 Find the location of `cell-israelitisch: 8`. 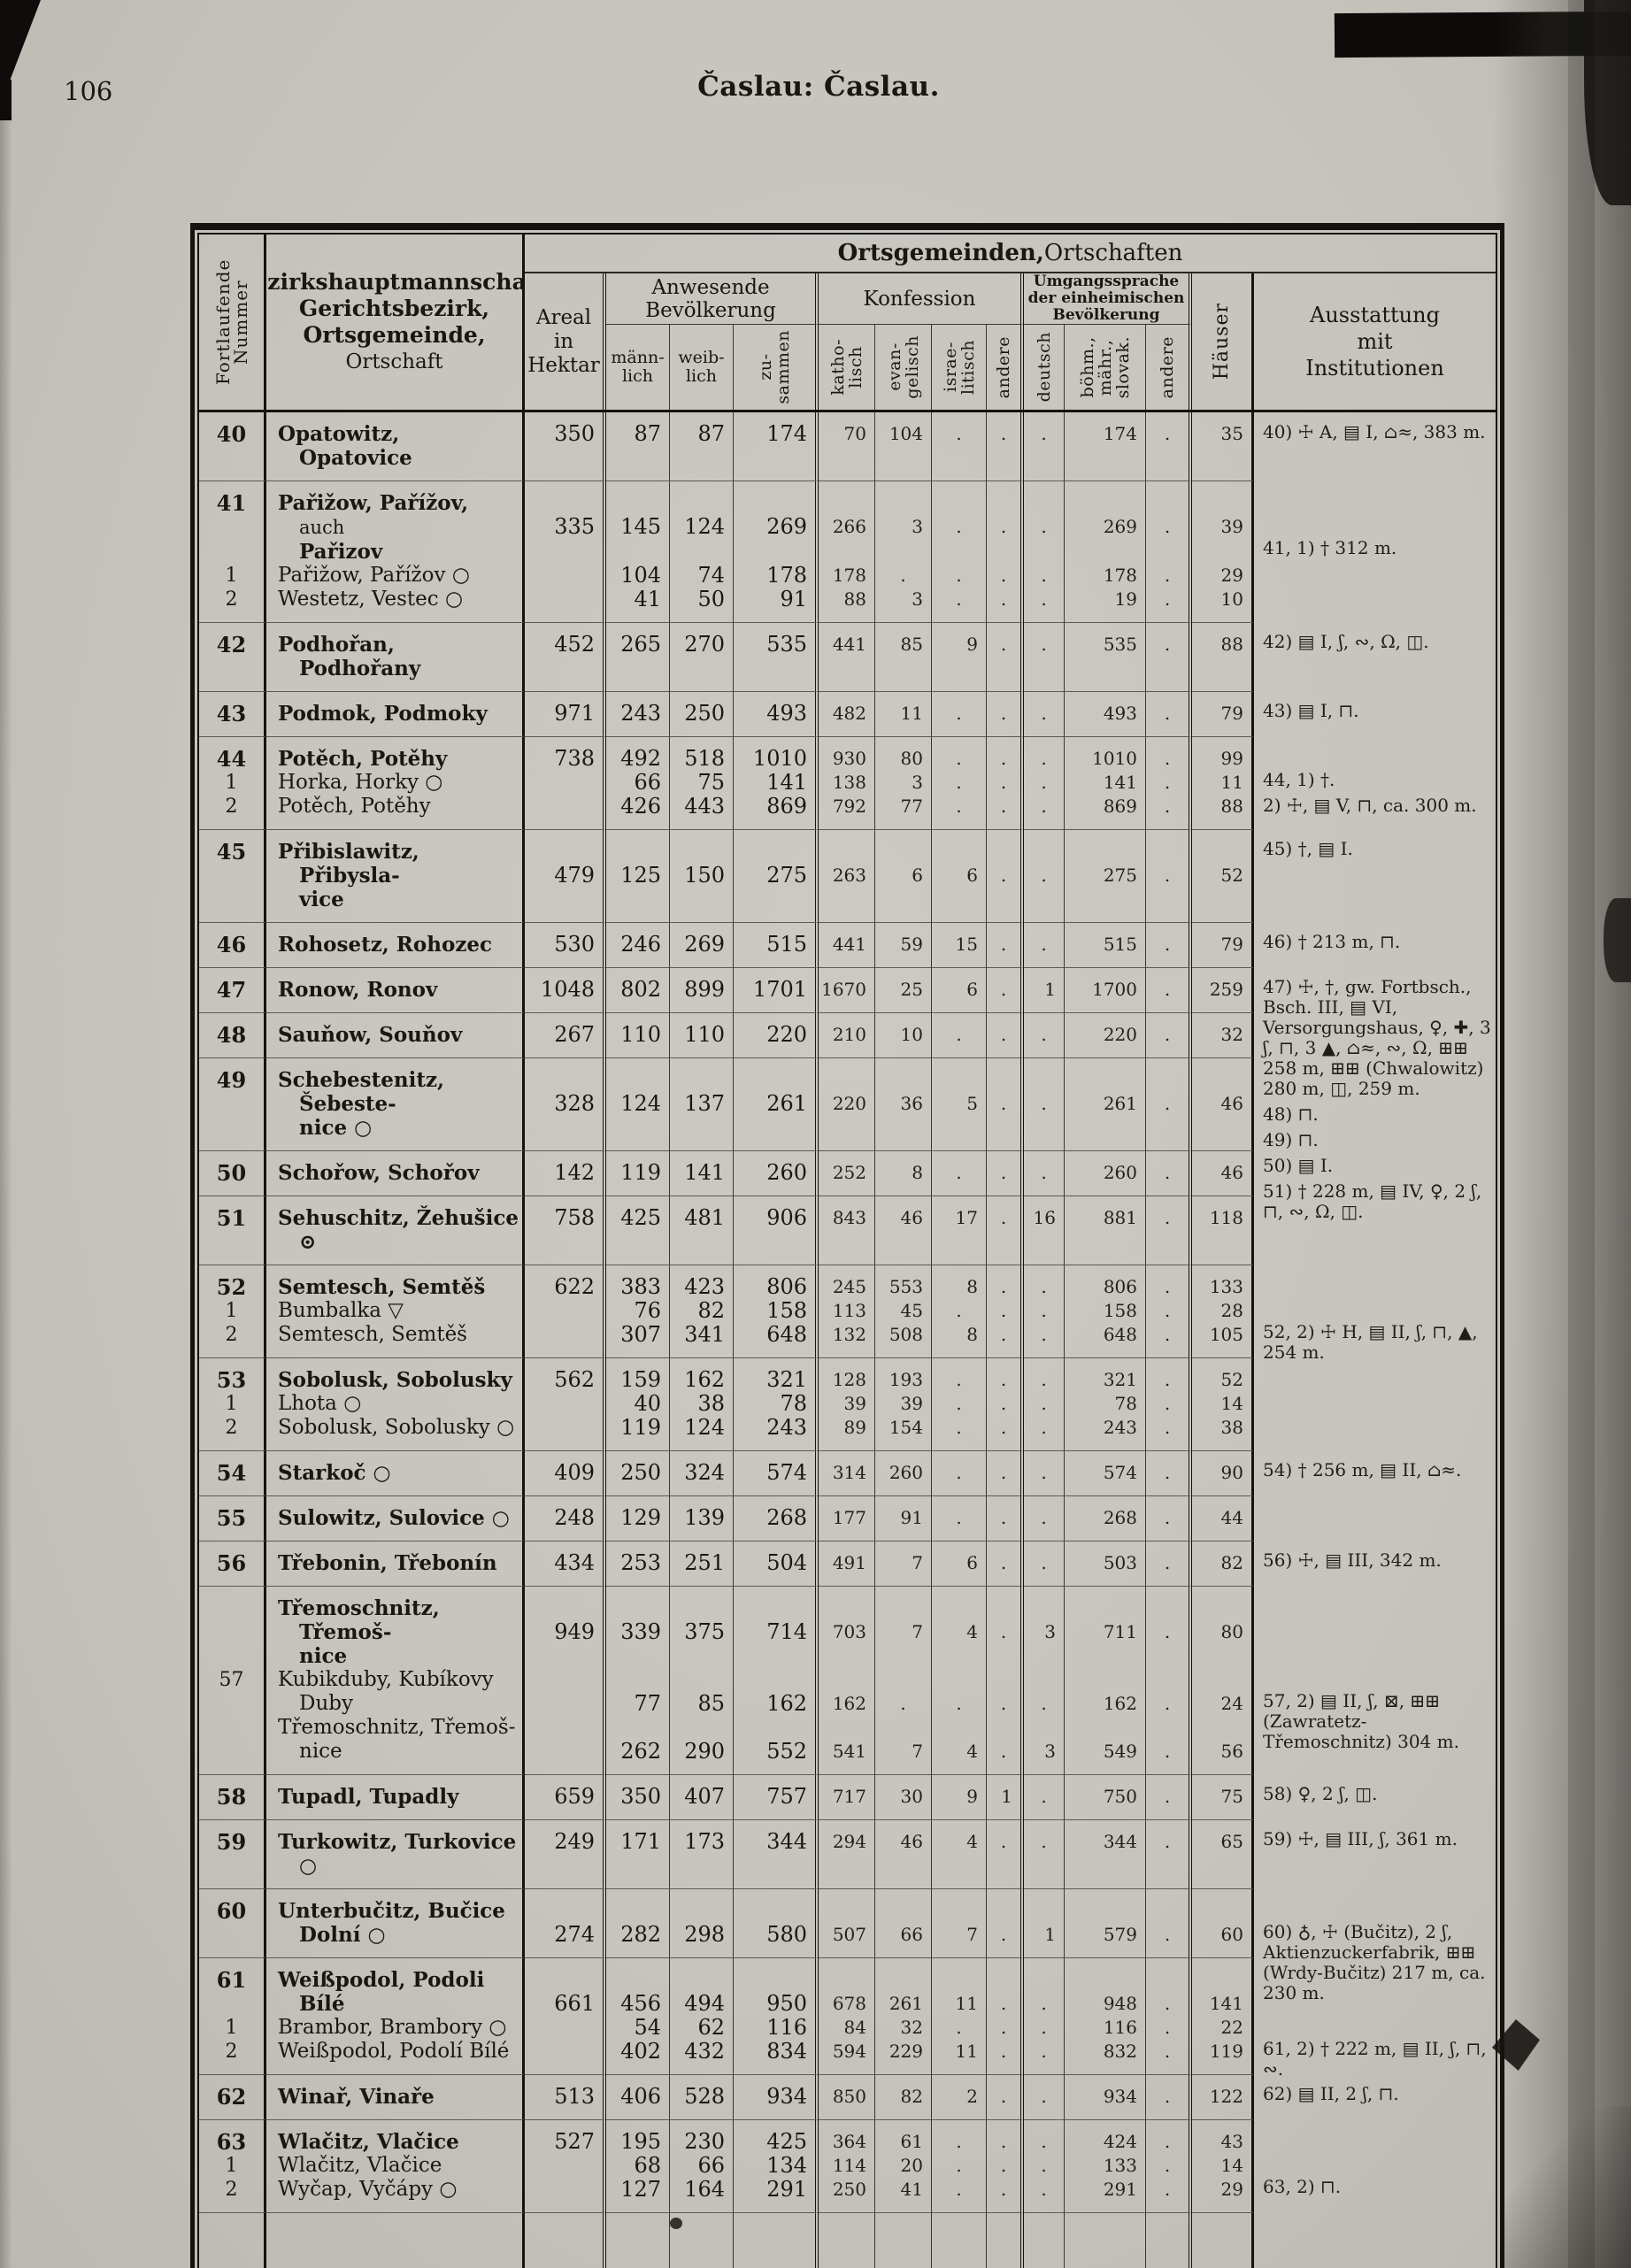

cell-israelitisch: 8 is located at coordinates (959, 1282).